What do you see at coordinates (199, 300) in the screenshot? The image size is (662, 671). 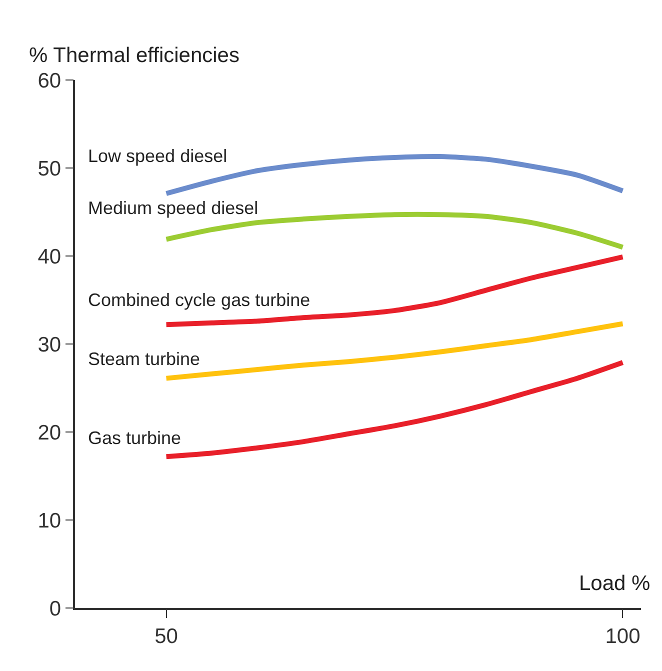 I see `series-label: Combined cycle gas turbine` at bounding box center [199, 300].